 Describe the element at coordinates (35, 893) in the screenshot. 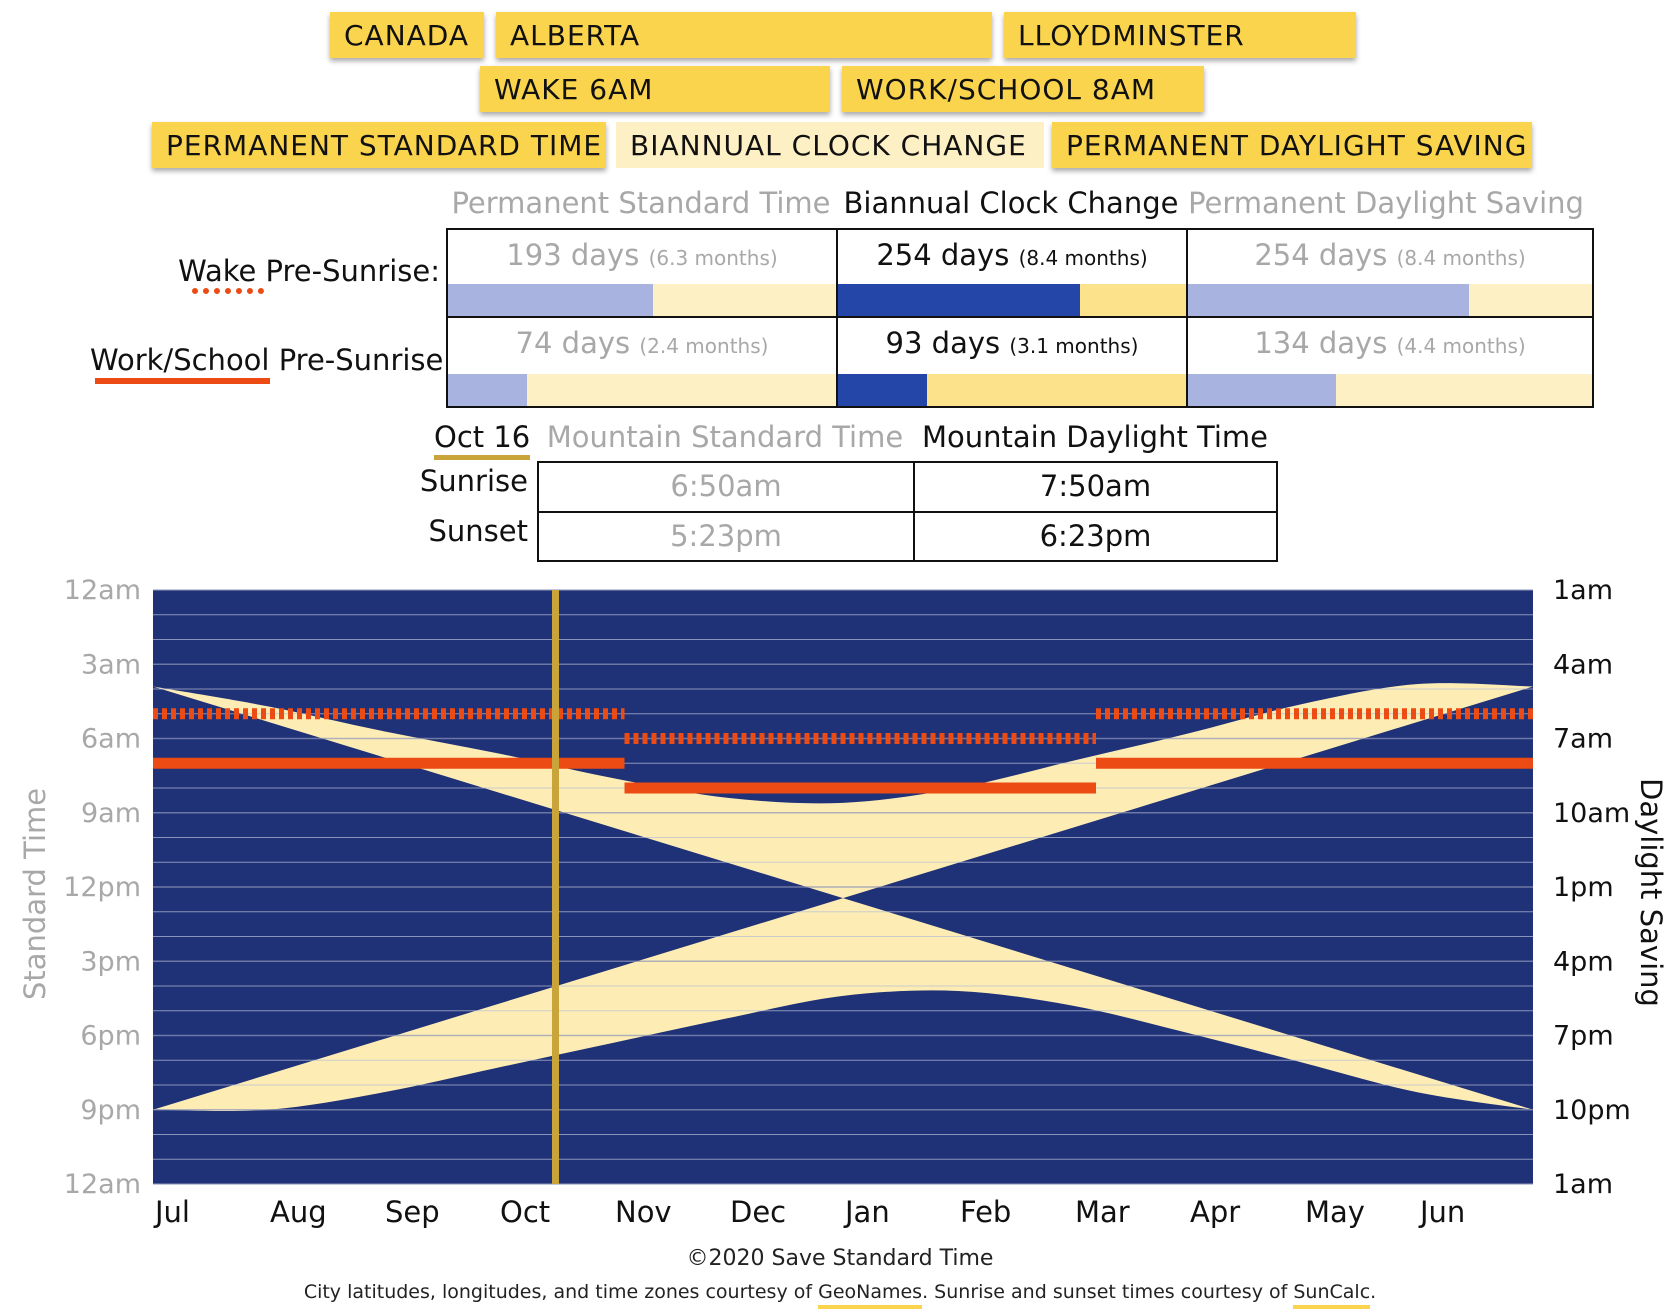

I see `y-left-title: Standard Time` at that location.